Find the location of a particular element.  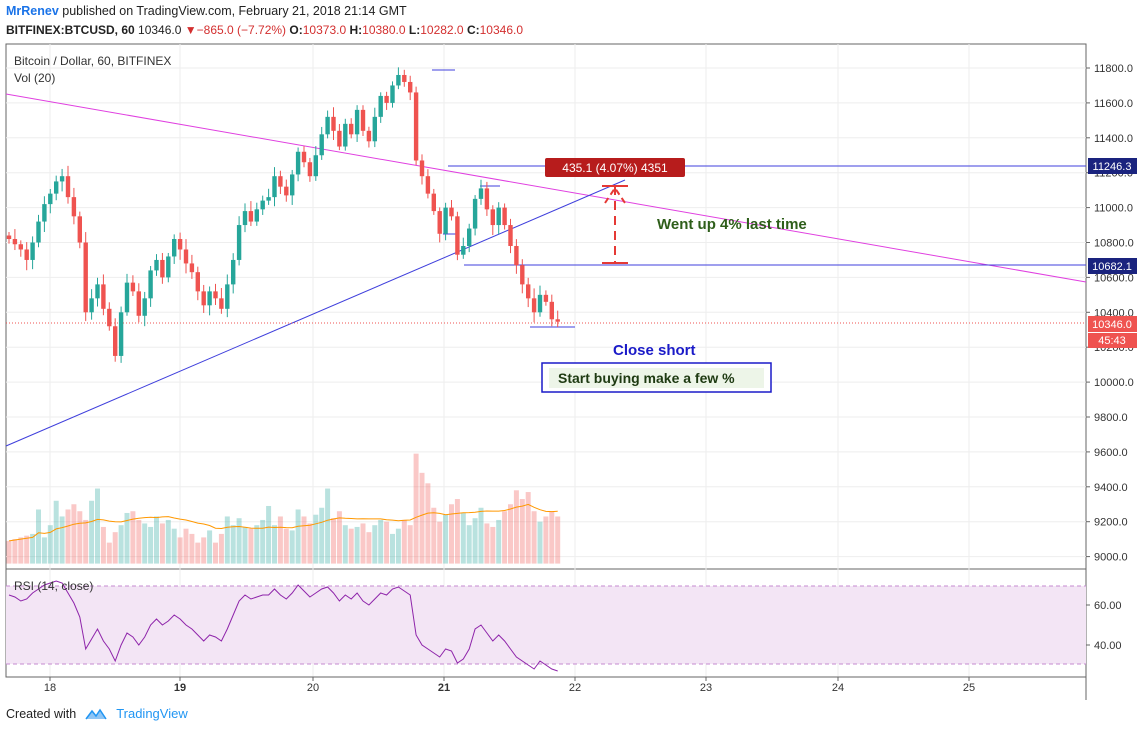

svg-text: 45:43 is located at coordinates (1112, 341).